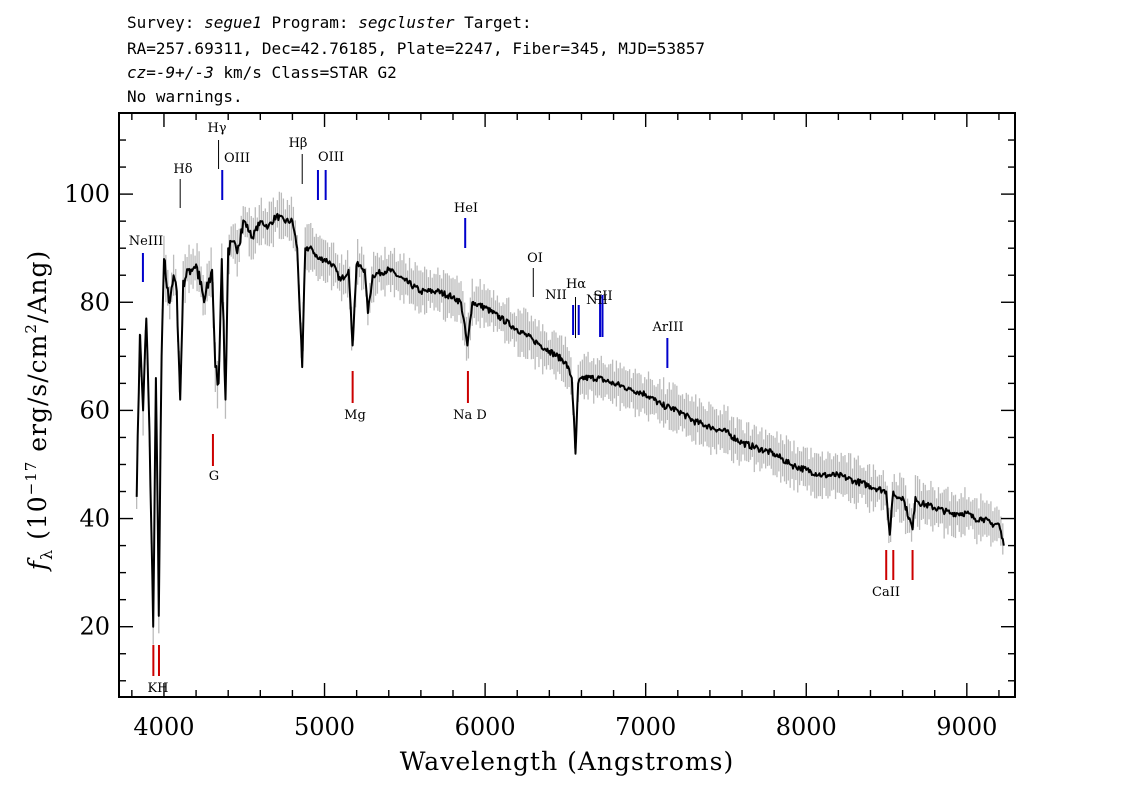  What do you see at coordinates (185, 96) in the screenshot?
I see `header-line-4: No warnings.` at bounding box center [185, 96].